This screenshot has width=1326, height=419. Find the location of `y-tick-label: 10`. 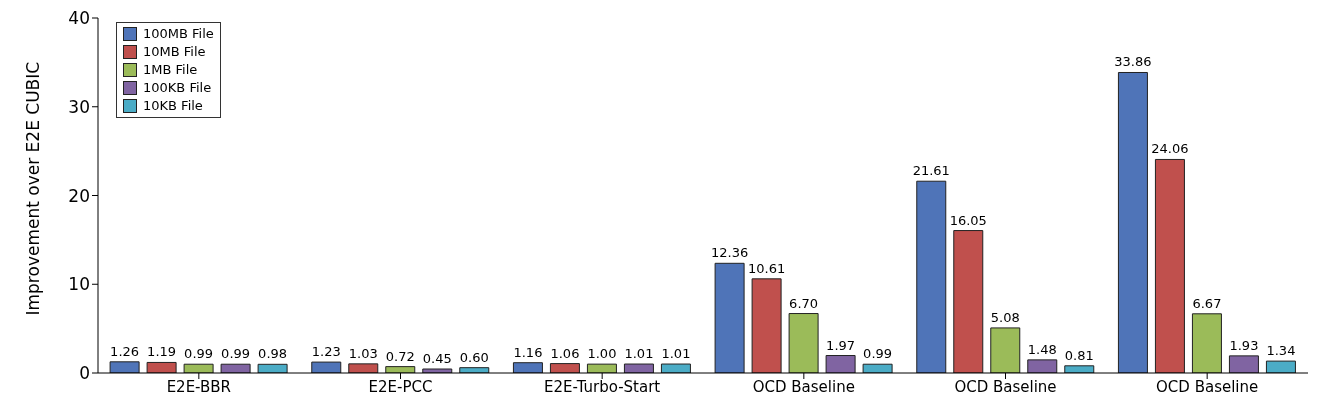

y-tick-label: 10 is located at coordinates (79, 284).